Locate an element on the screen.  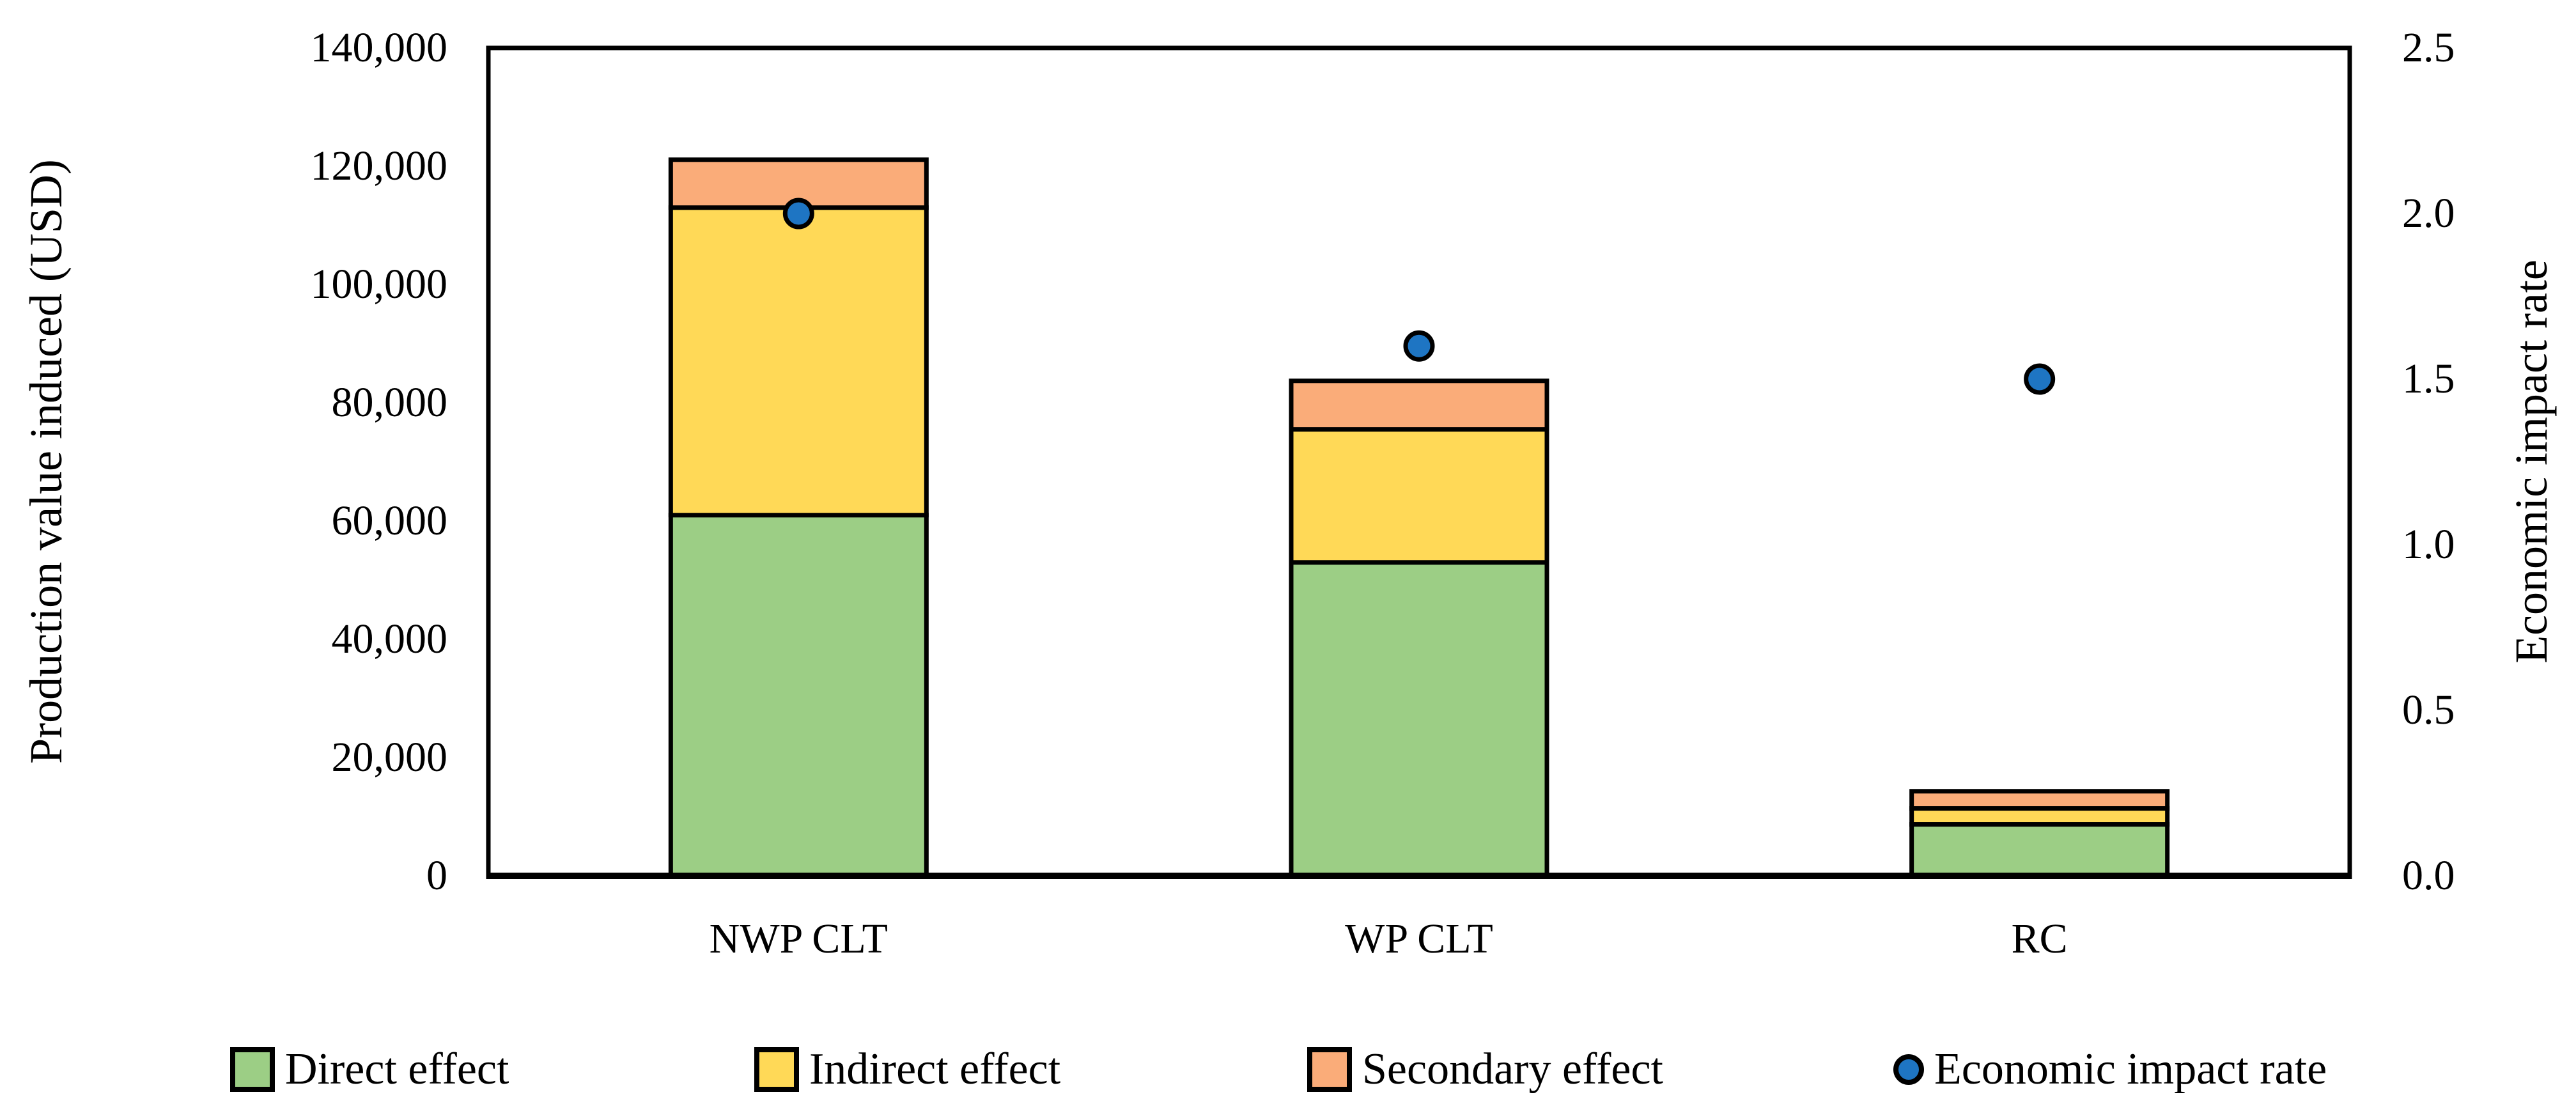
legend-circle-marker is located at coordinates (1909, 1069).